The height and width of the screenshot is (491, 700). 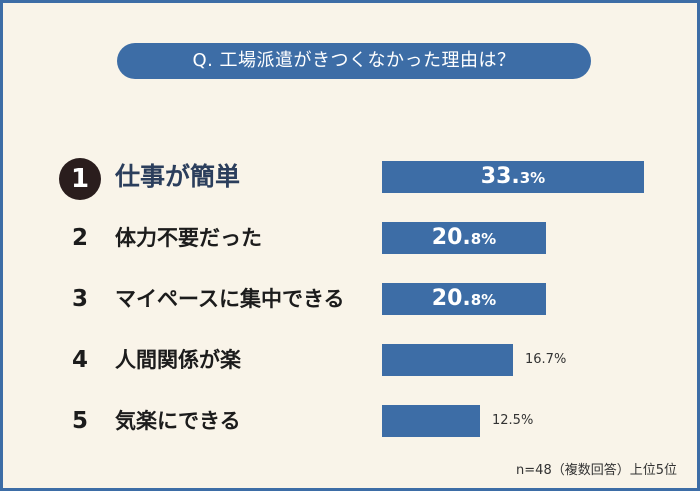 What do you see at coordinates (513, 420) in the screenshot?
I see `value-label: 12.5%` at bounding box center [513, 420].